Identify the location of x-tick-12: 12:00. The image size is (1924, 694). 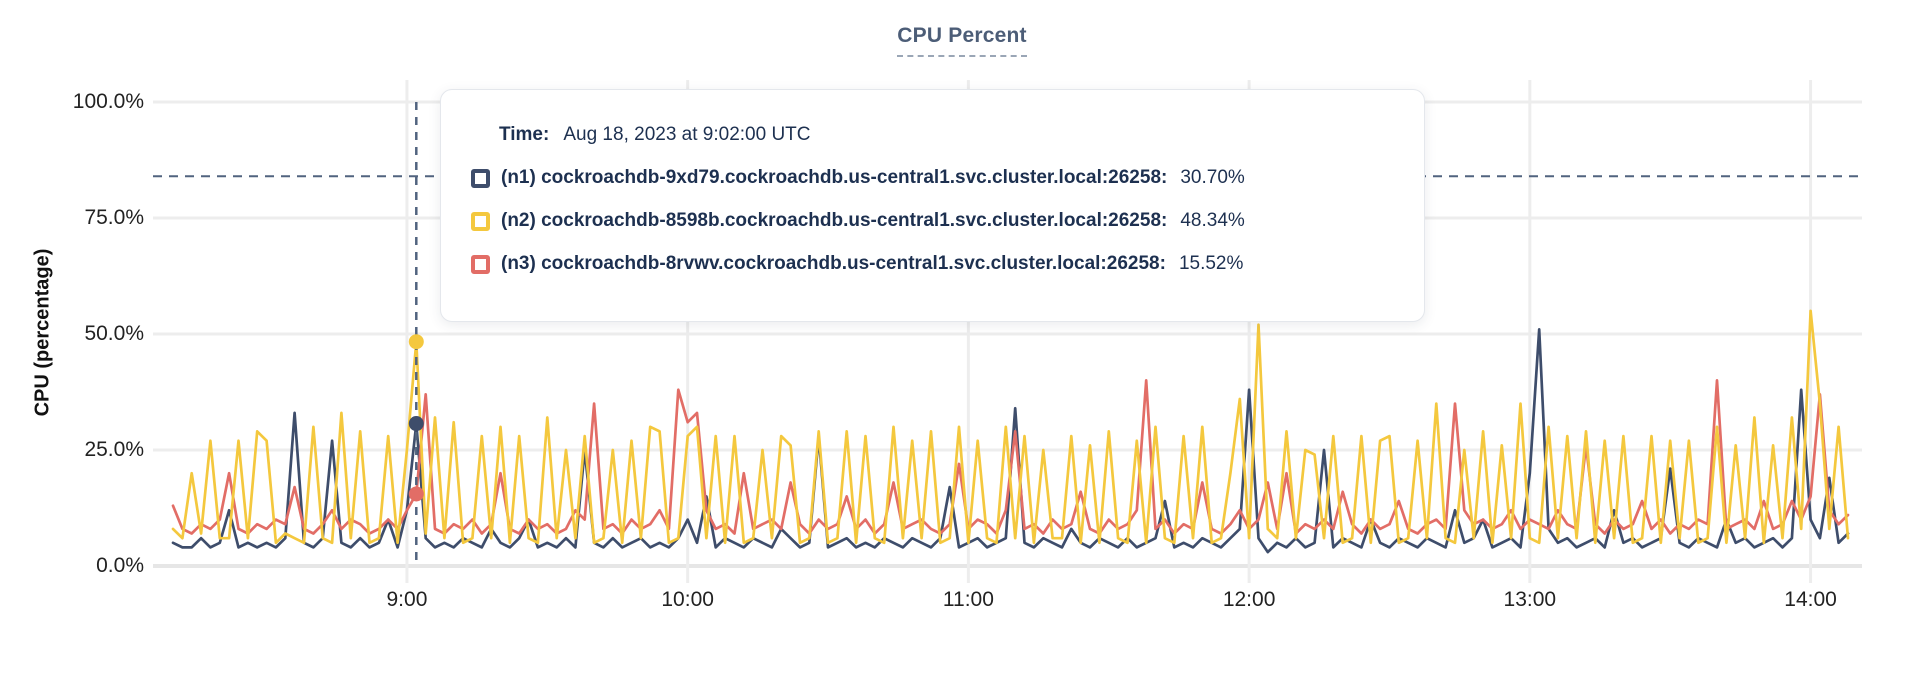
(1249, 599).